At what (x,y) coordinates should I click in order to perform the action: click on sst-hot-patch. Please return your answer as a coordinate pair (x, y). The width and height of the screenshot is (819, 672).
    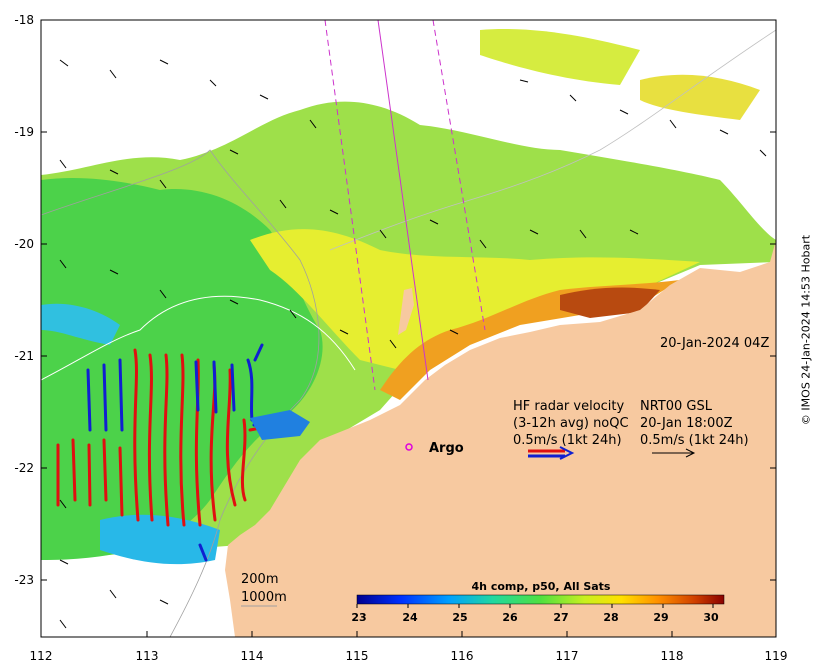
    Looking at the image, I should click on (610, 302).